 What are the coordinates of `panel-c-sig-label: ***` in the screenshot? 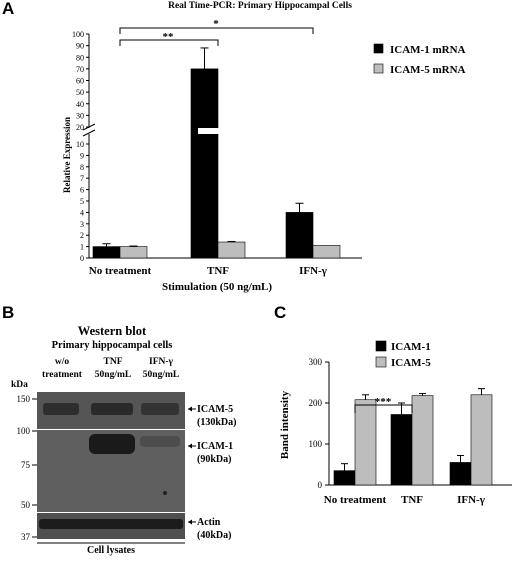 It's located at (383, 402).